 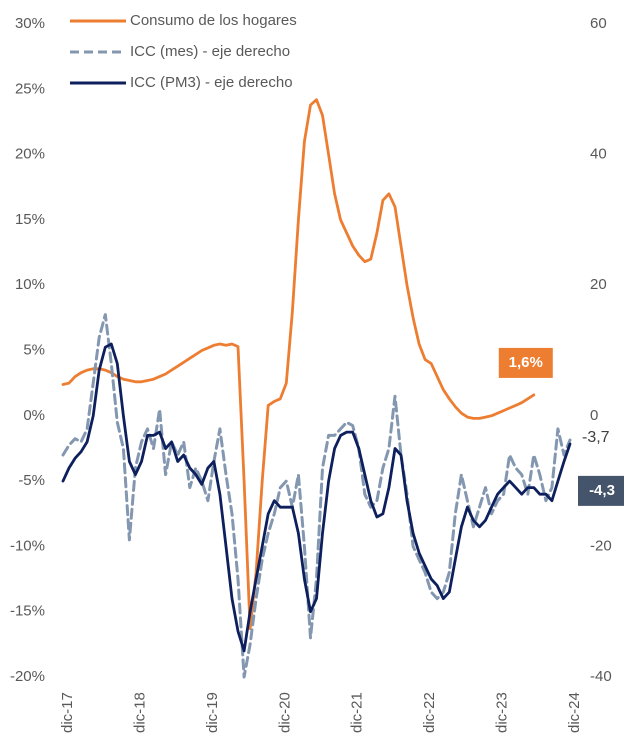 I want to click on x-tick-label: dic-20, so click(x=284, y=712).